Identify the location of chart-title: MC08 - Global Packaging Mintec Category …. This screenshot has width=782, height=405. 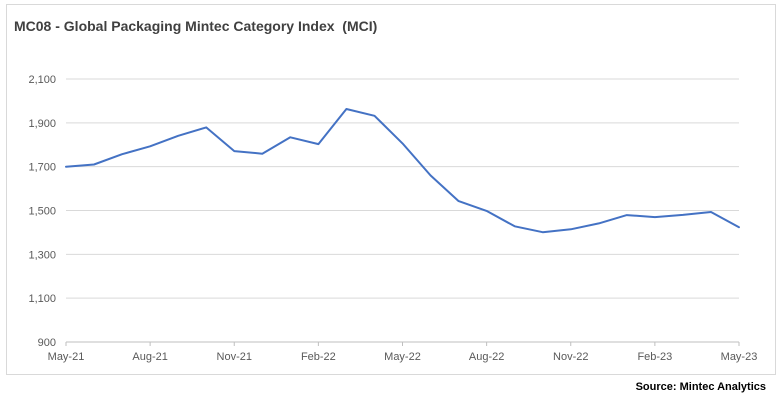
(196, 26).